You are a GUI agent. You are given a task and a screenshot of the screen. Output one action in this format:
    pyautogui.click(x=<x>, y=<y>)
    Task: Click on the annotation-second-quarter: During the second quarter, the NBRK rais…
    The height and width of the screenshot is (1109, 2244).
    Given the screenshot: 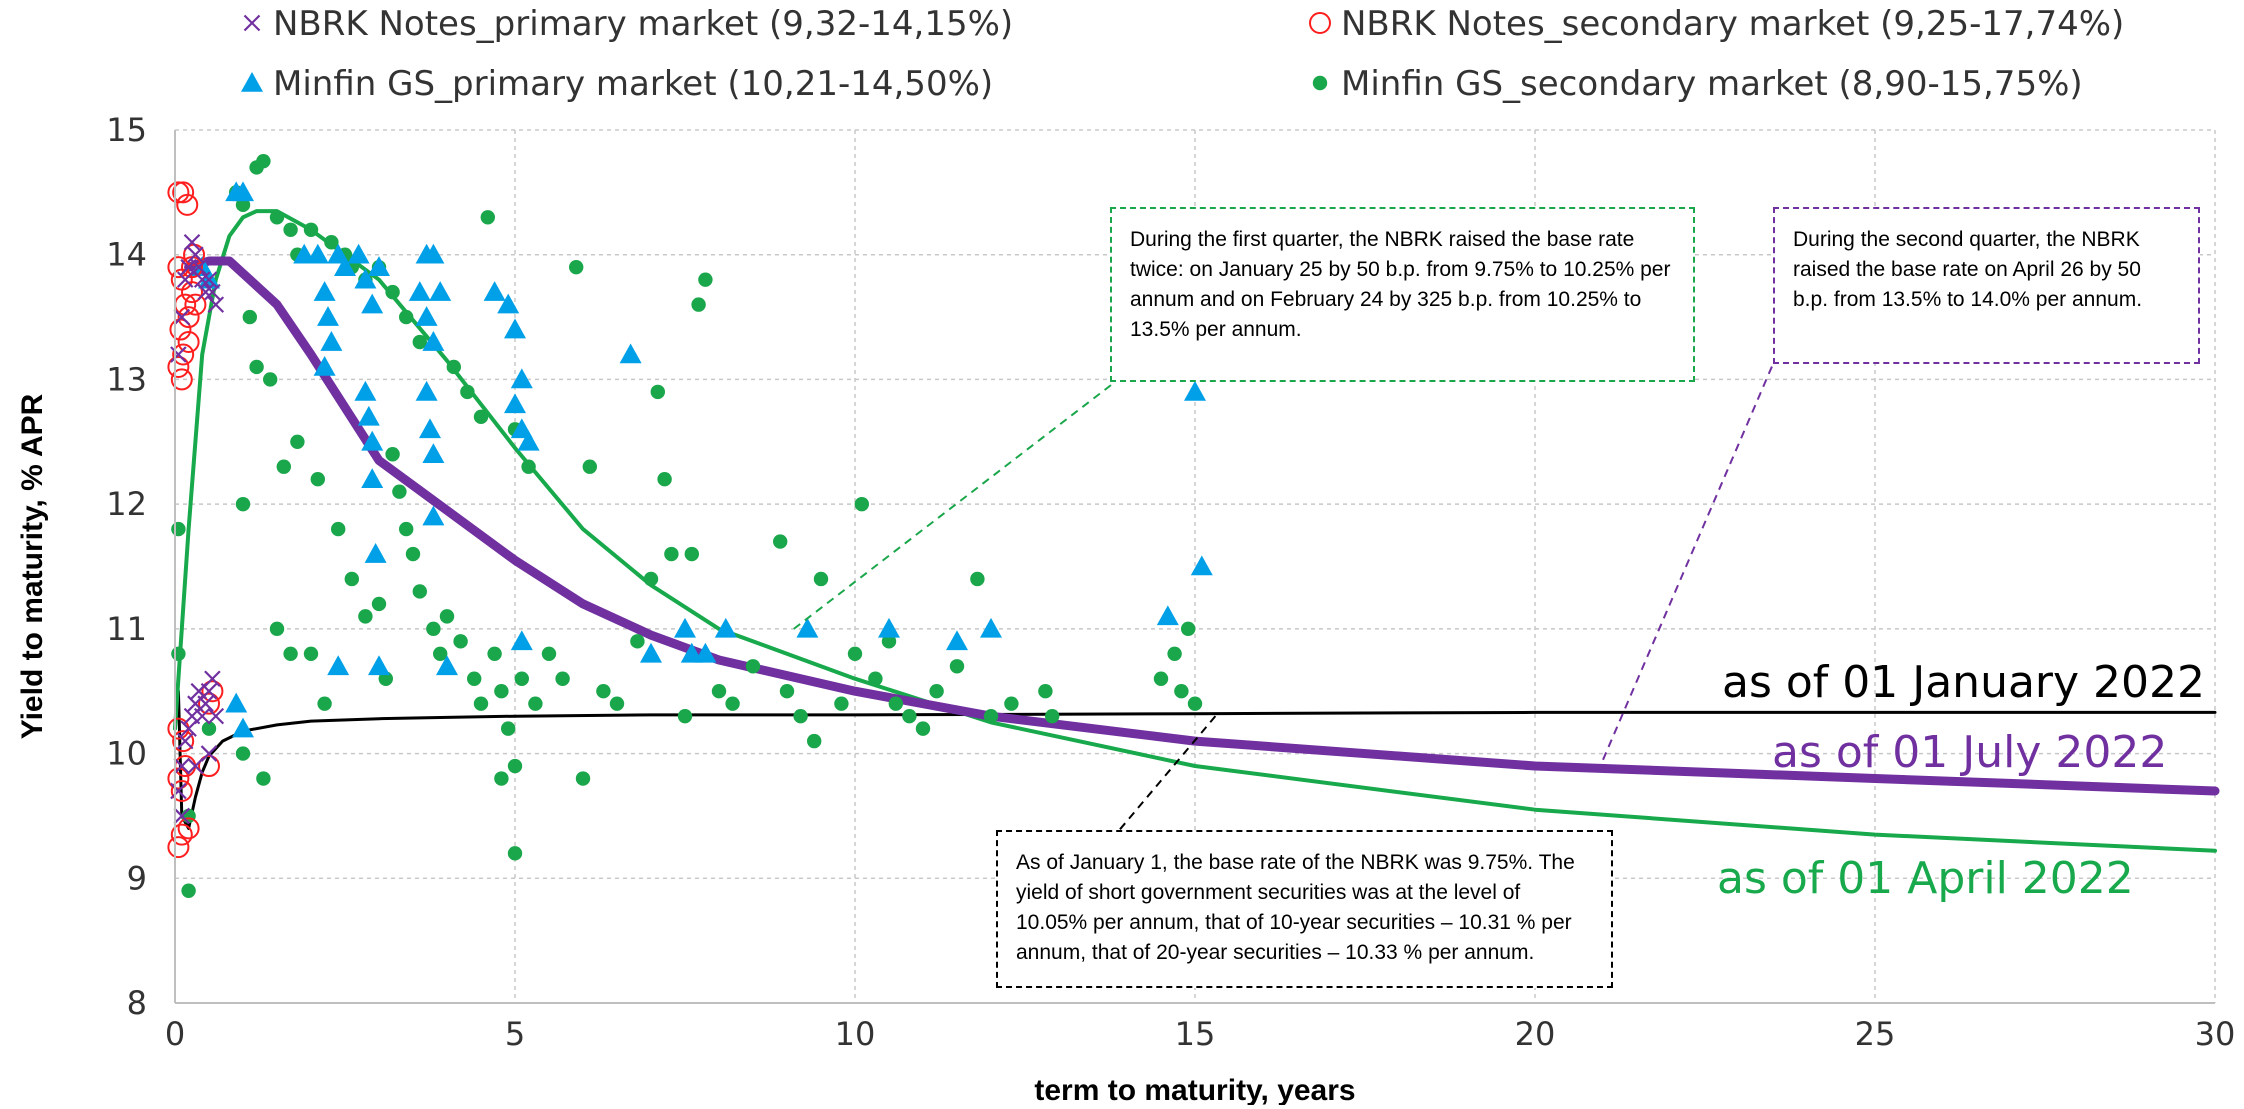 What is the action you would take?
    pyautogui.click(x=1986, y=285)
    